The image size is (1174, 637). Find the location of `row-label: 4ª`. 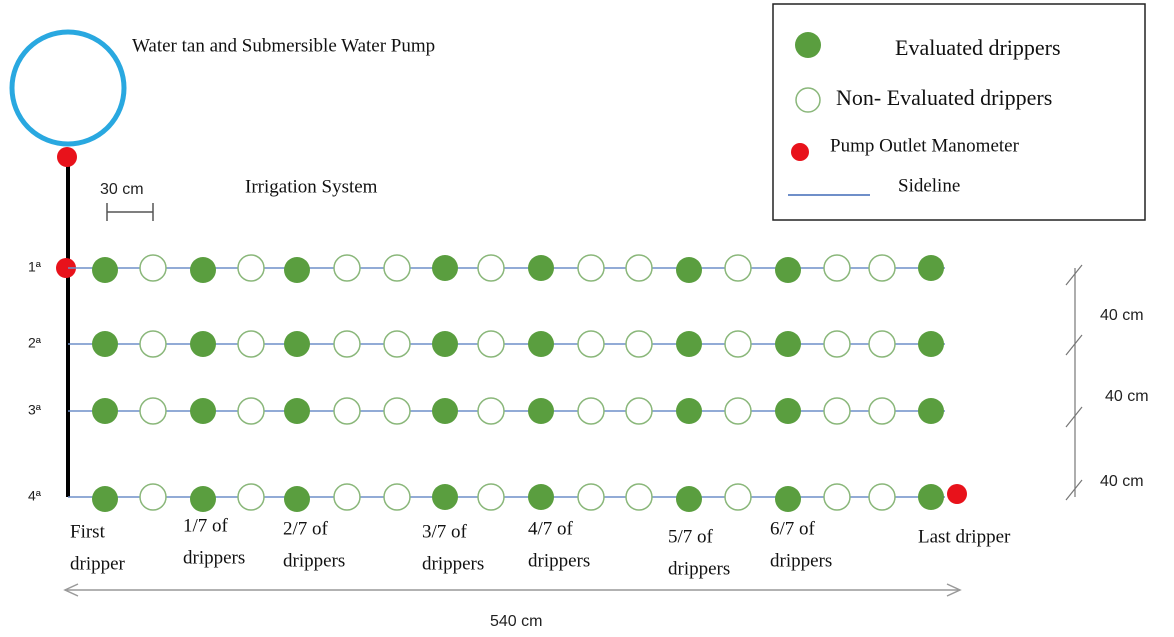

row-label: 4ª is located at coordinates (35, 496).